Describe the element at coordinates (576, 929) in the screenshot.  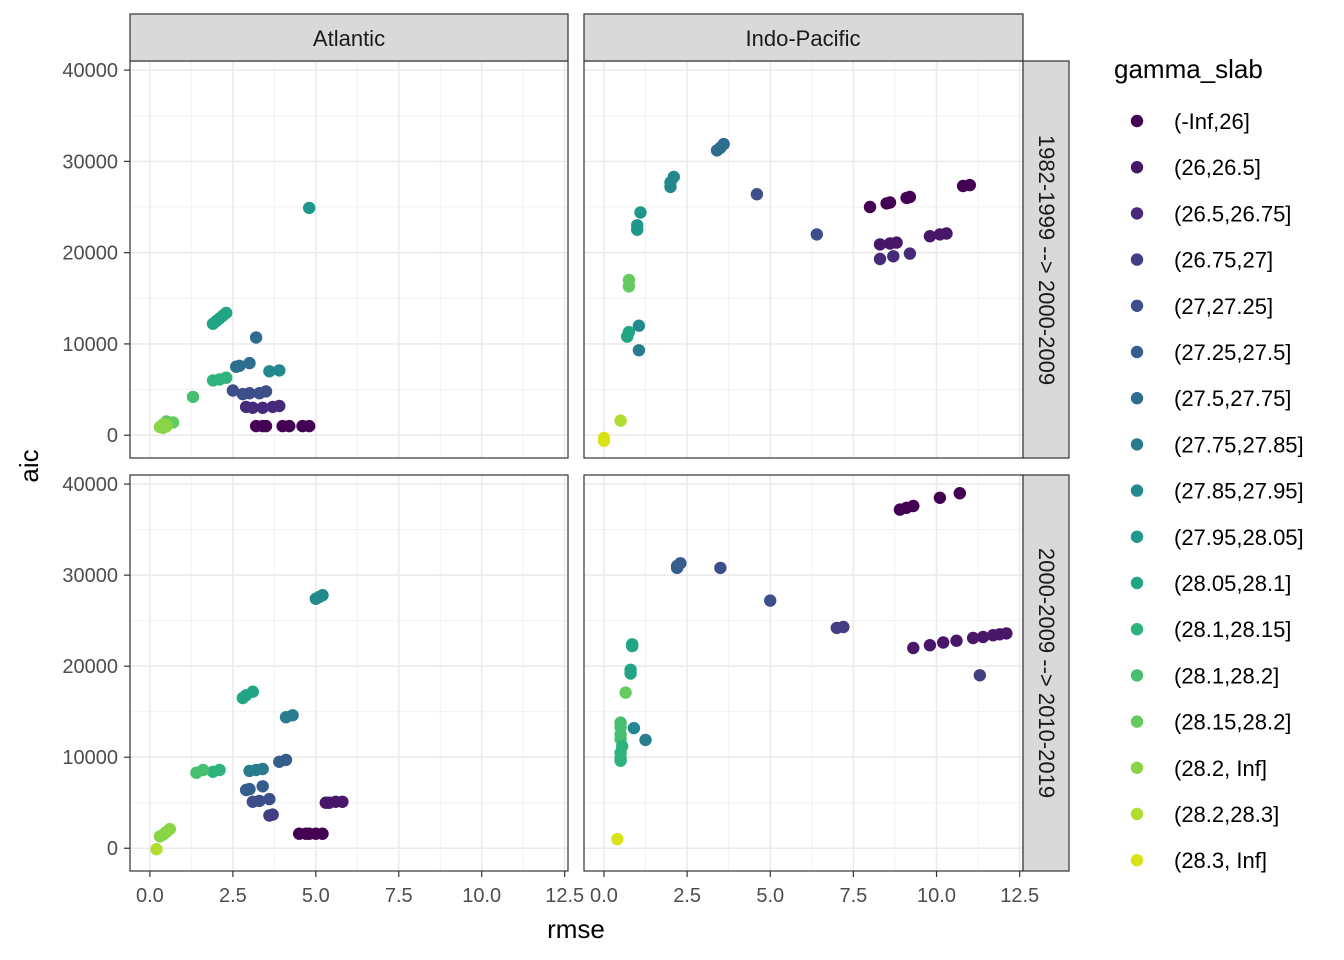
I see `x-axis-title: rmse` at that location.